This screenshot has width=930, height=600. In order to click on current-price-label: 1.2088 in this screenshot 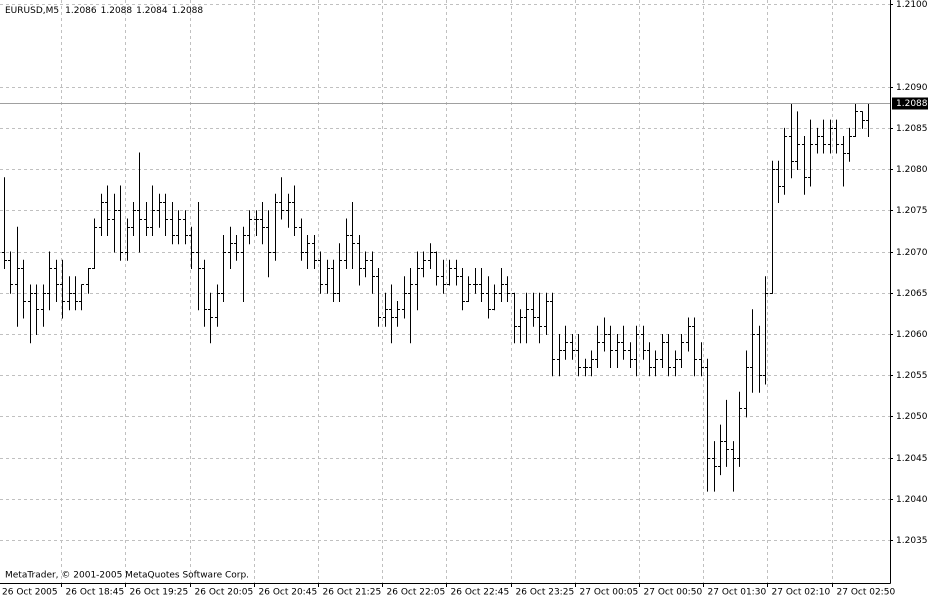, I will do `click(912, 104)`.